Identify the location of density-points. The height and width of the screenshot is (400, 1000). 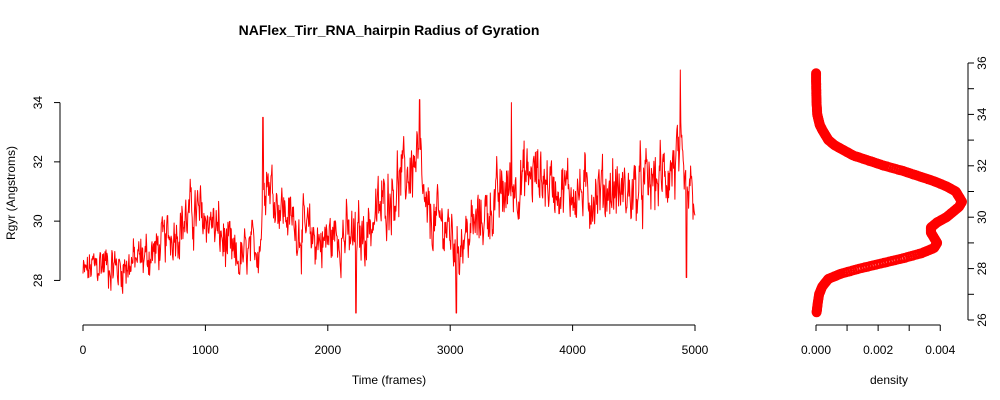
(889, 193).